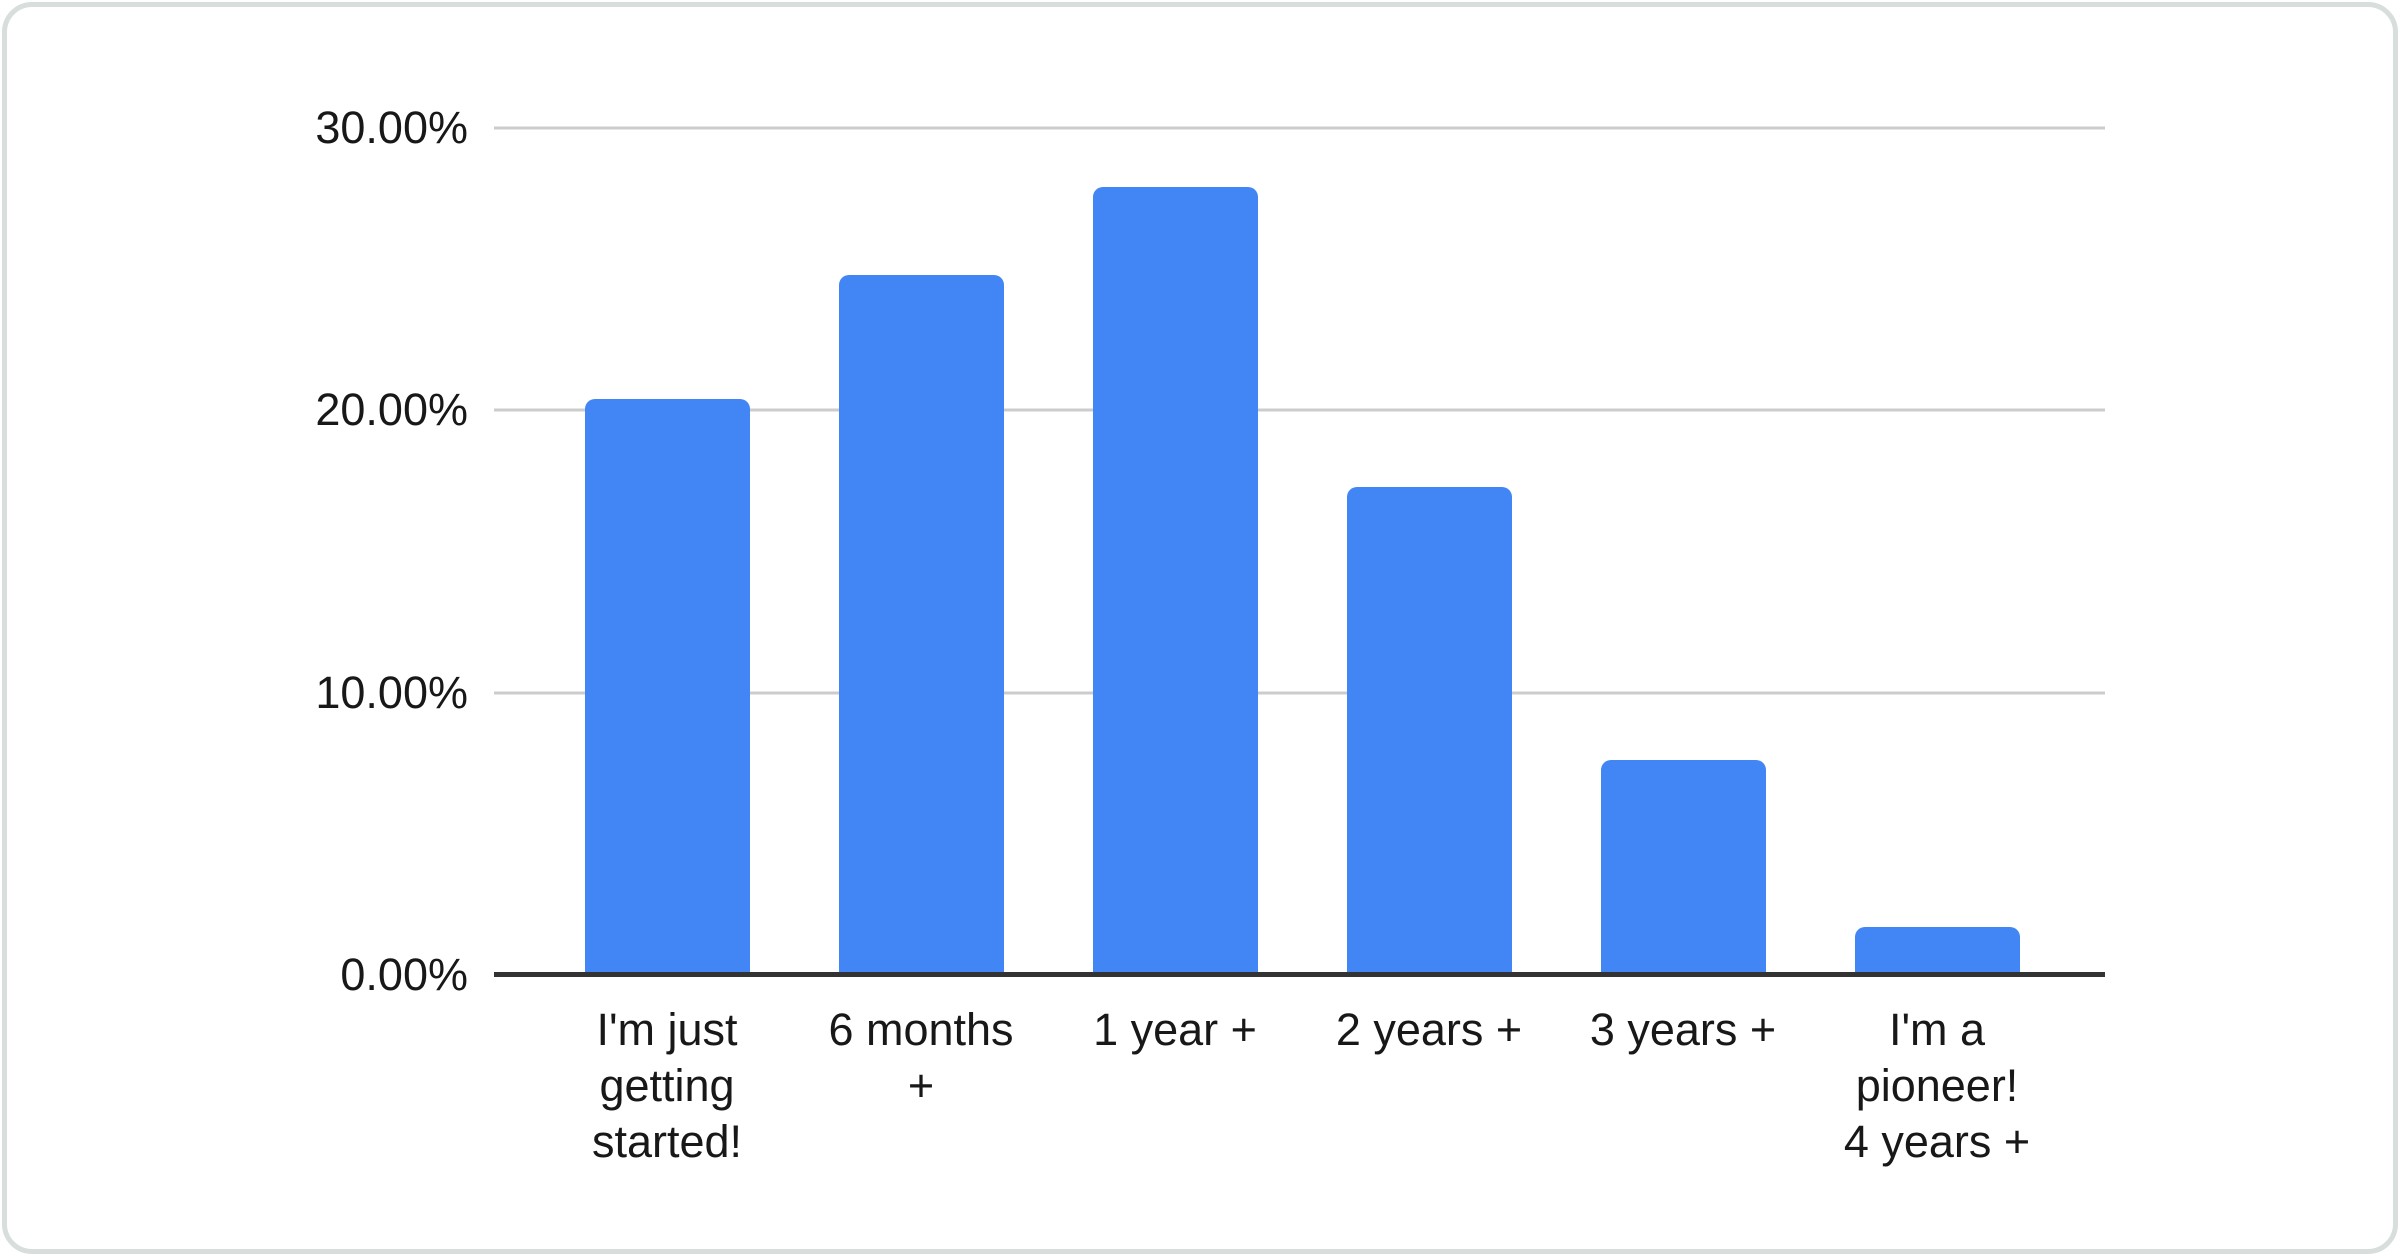 The image size is (2400, 1256). Describe the element at coordinates (1683, 1029) in the screenshot. I see `x-axis-category-label: 3 years +` at that location.